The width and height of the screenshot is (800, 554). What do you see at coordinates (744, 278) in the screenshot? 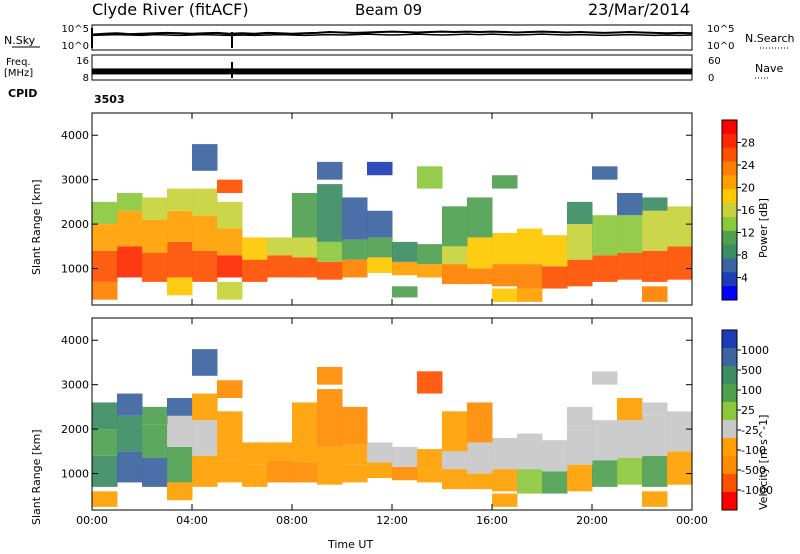
I see `cb-power-tick-label: 4` at bounding box center [744, 278].